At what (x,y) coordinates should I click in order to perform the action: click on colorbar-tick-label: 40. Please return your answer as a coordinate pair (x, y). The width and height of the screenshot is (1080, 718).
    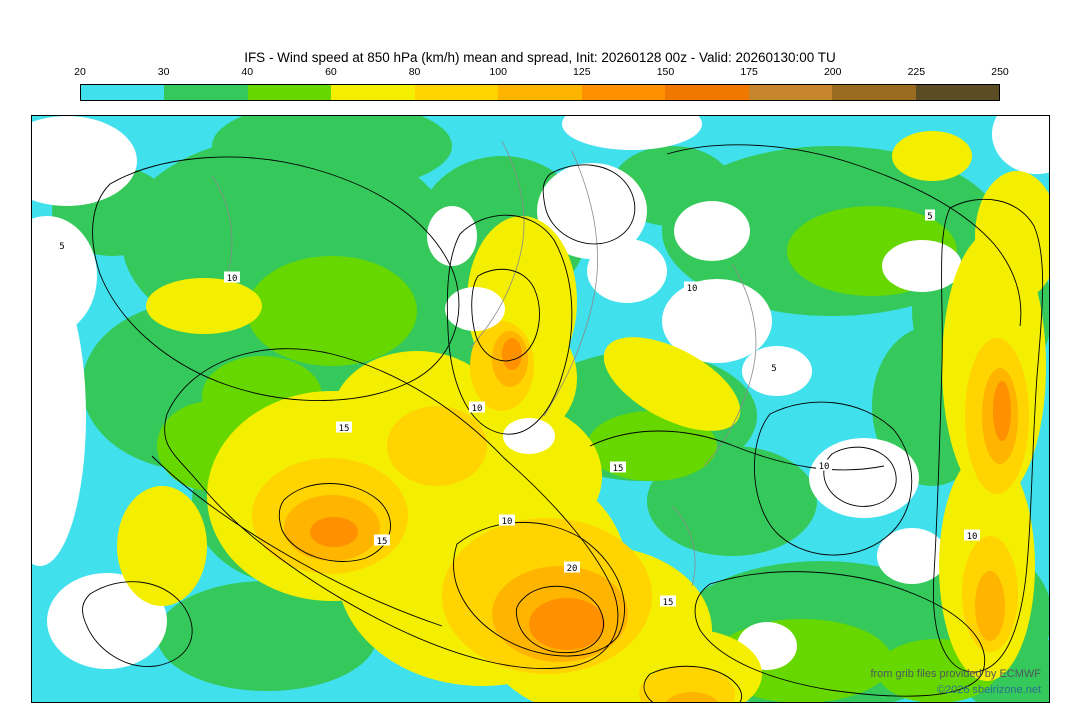
    Looking at the image, I should click on (247, 72).